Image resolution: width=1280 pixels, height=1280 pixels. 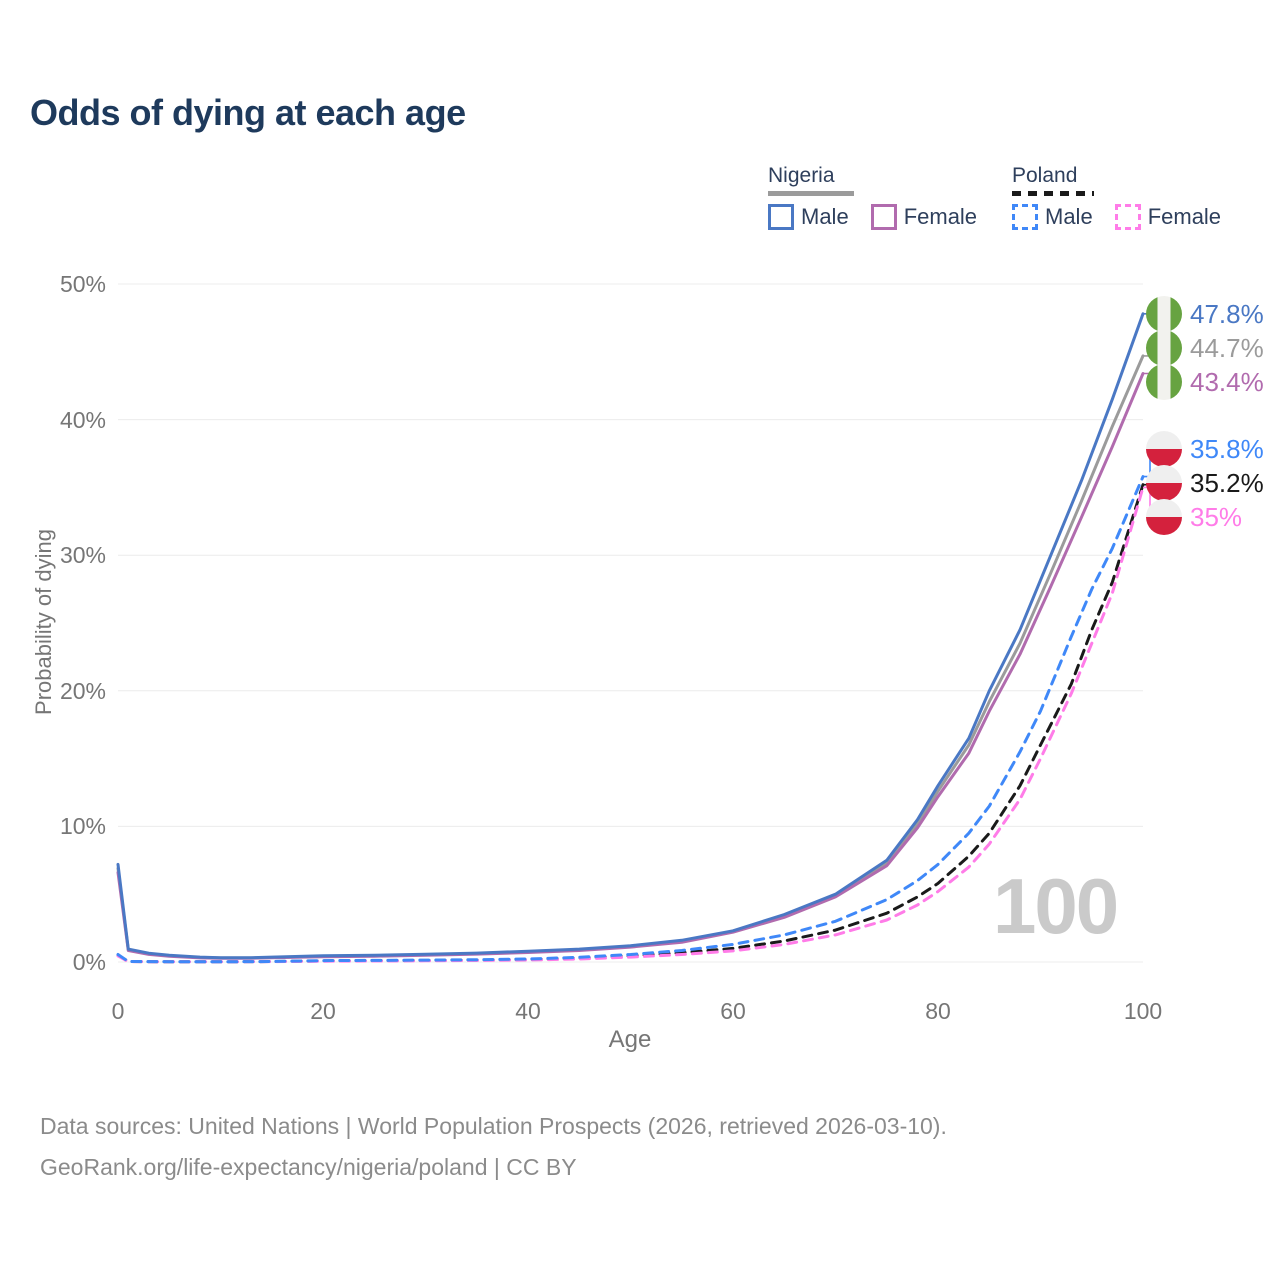 I want to click on nigeria-solid-line-sample, so click(x=811, y=193).